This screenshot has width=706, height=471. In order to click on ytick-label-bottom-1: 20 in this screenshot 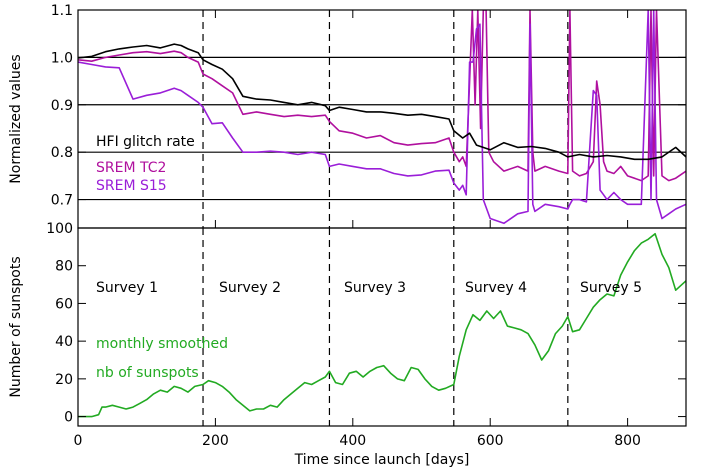, I will do `click(64, 380)`.